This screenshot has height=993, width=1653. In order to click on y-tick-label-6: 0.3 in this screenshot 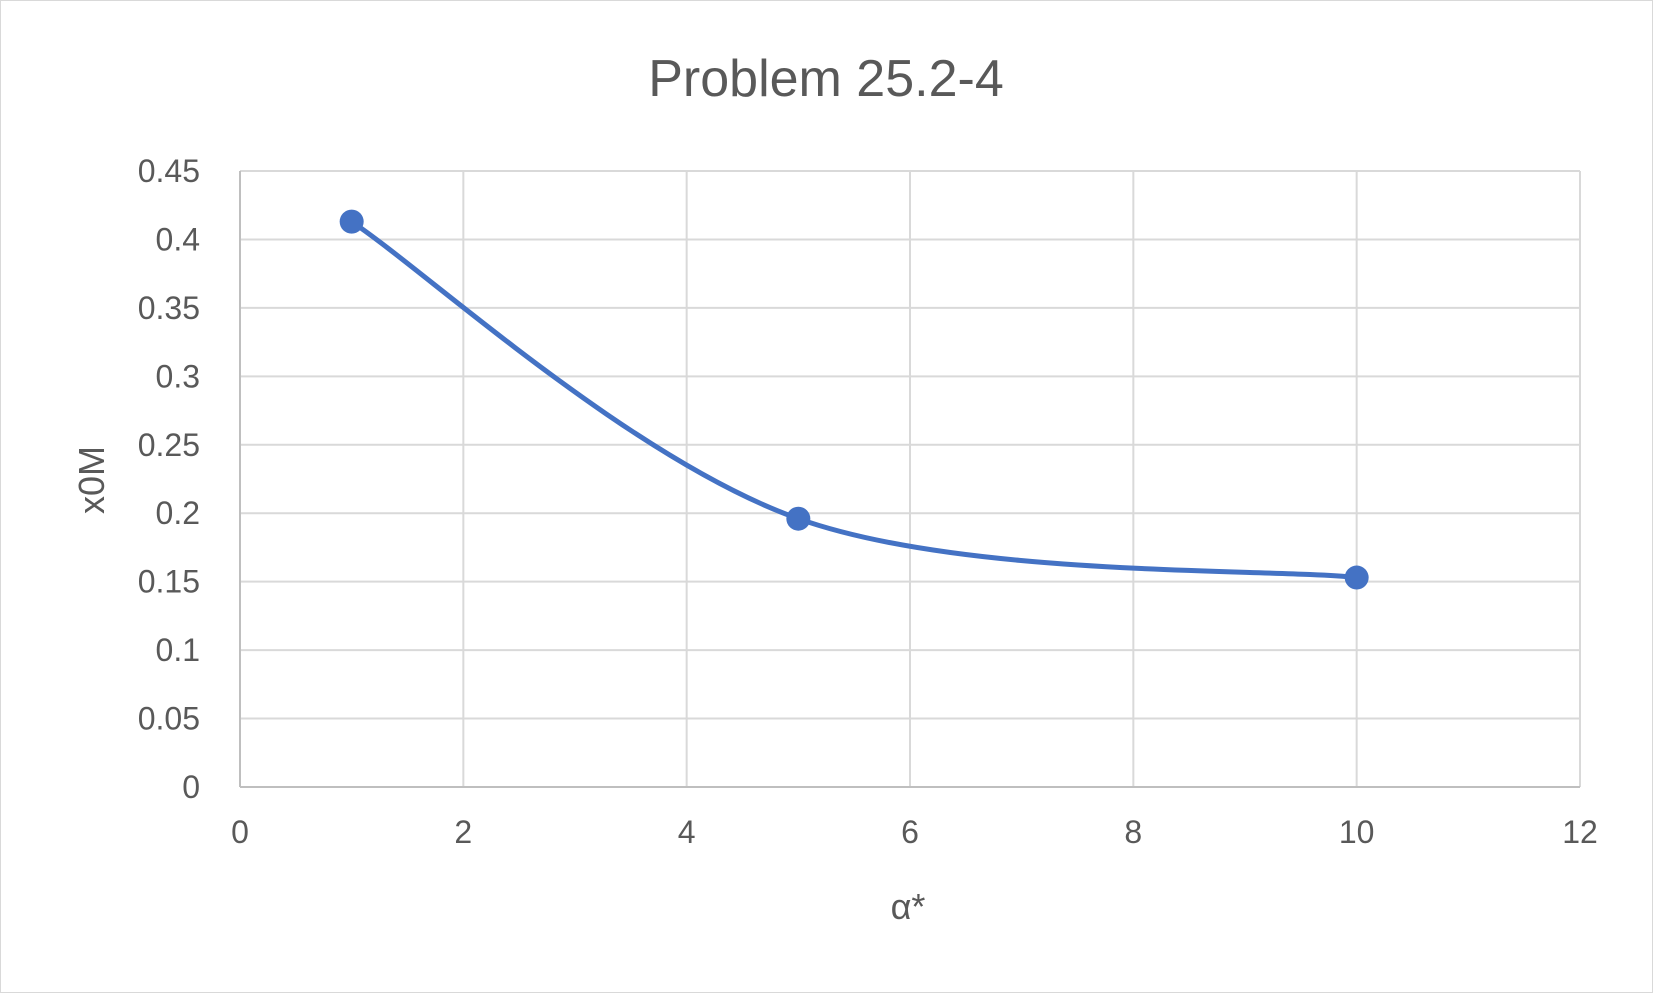, I will do `click(178, 376)`.